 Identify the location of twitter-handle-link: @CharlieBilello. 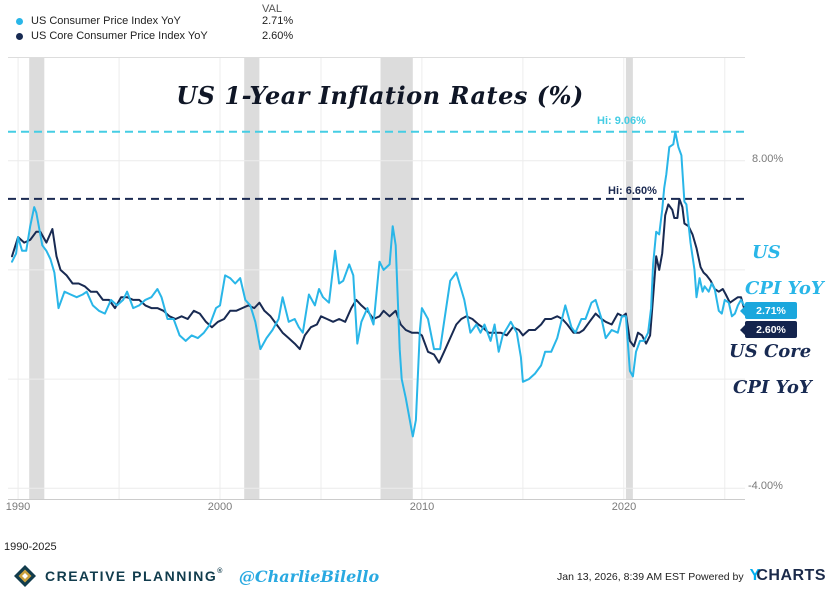
(309, 576).